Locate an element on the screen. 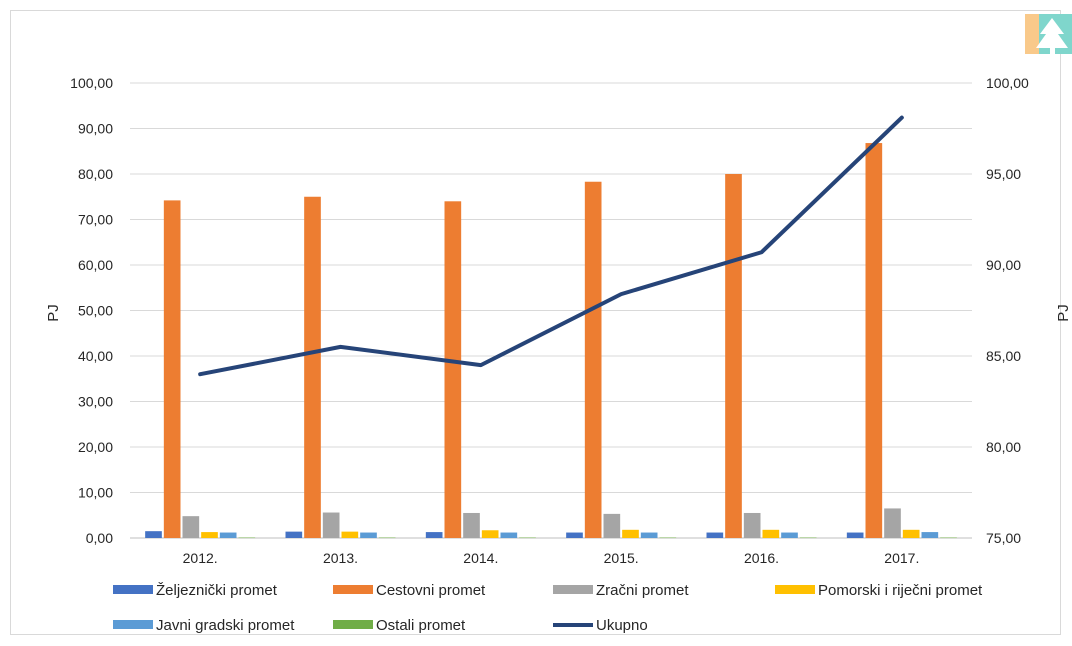 This screenshot has width=1072, height=646. y-axis-title: PJ is located at coordinates (53, 313).